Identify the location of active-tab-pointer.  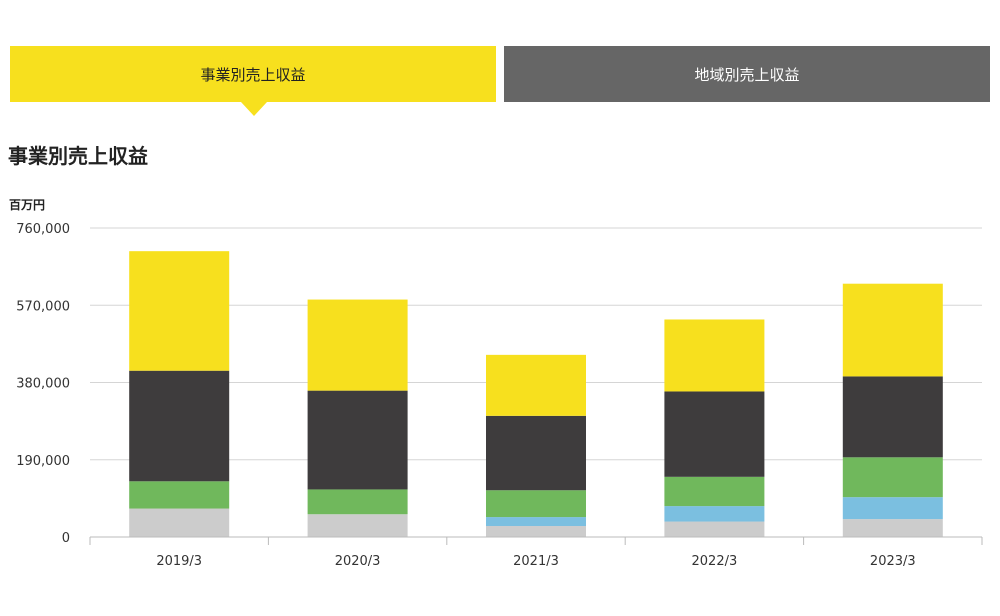
(254, 109).